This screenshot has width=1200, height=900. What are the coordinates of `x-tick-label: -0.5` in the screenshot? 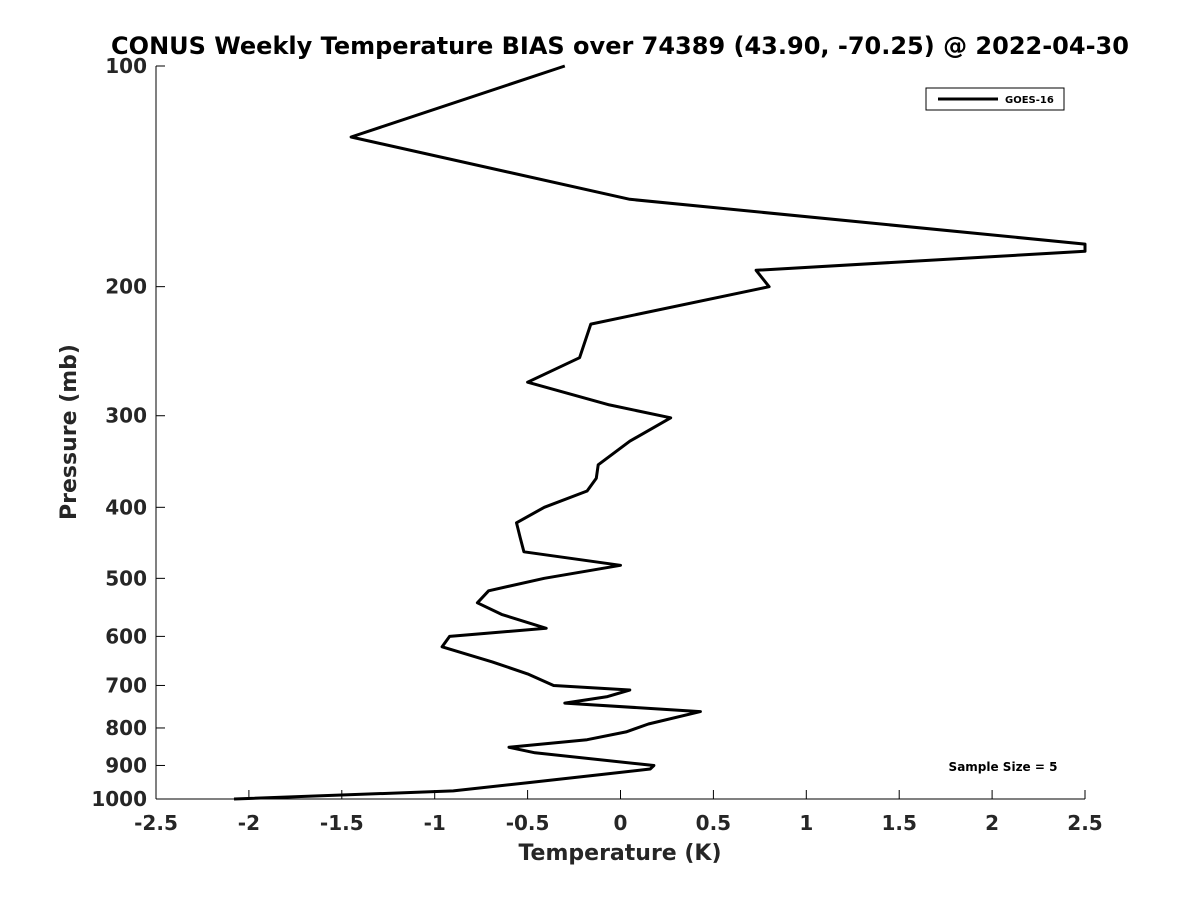 It's located at (528, 823).